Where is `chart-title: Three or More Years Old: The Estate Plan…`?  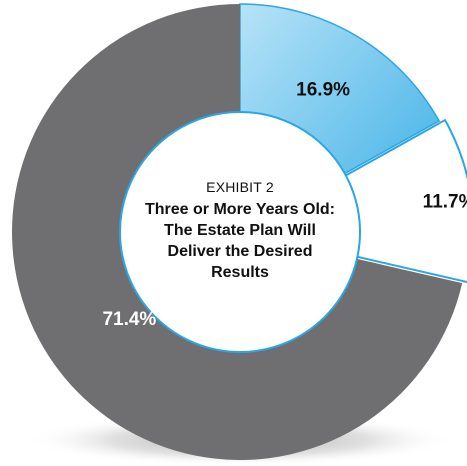
chart-title: Three or More Years Old: The Estate Plan… is located at coordinates (240, 241).